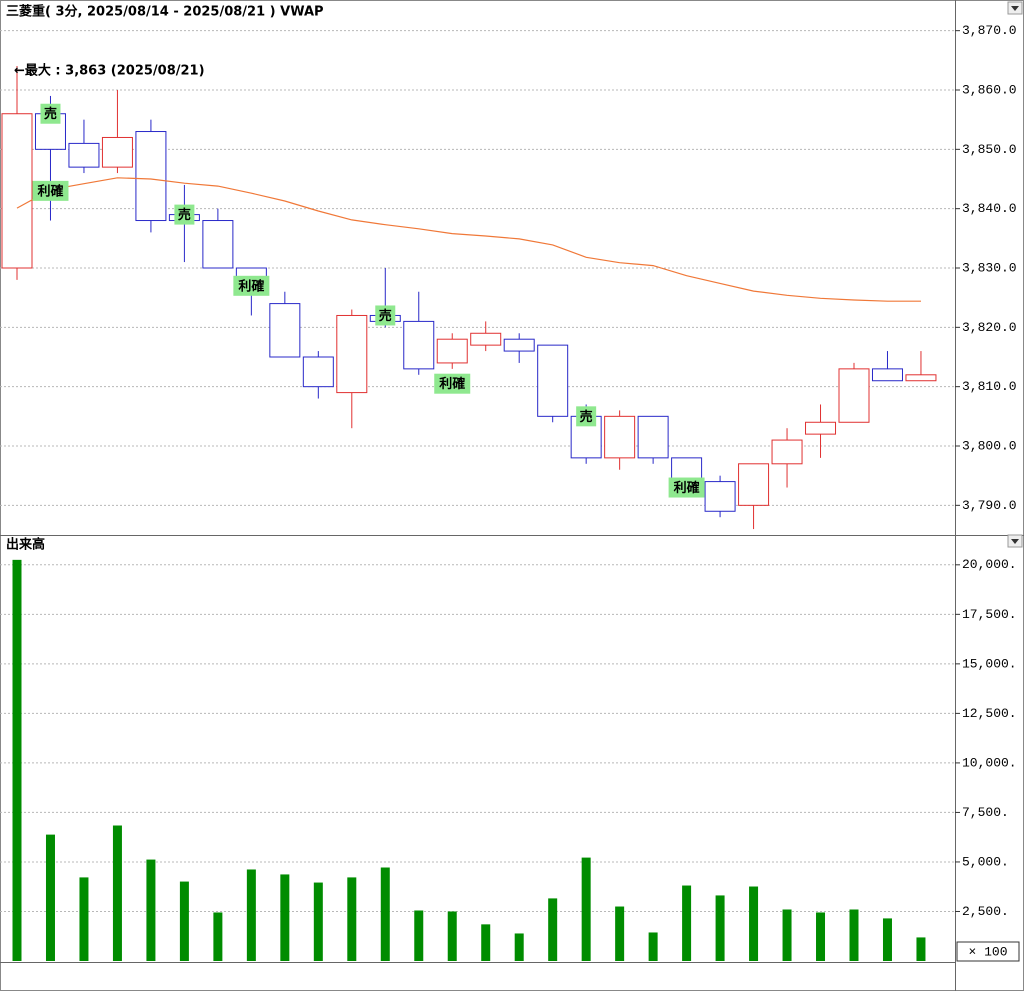 The width and height of the screenshot is (1024, 991). Describe the element at coordinates (989, 149) in the screenshot. I see `y-tick-label: 3,850.0` at that location.